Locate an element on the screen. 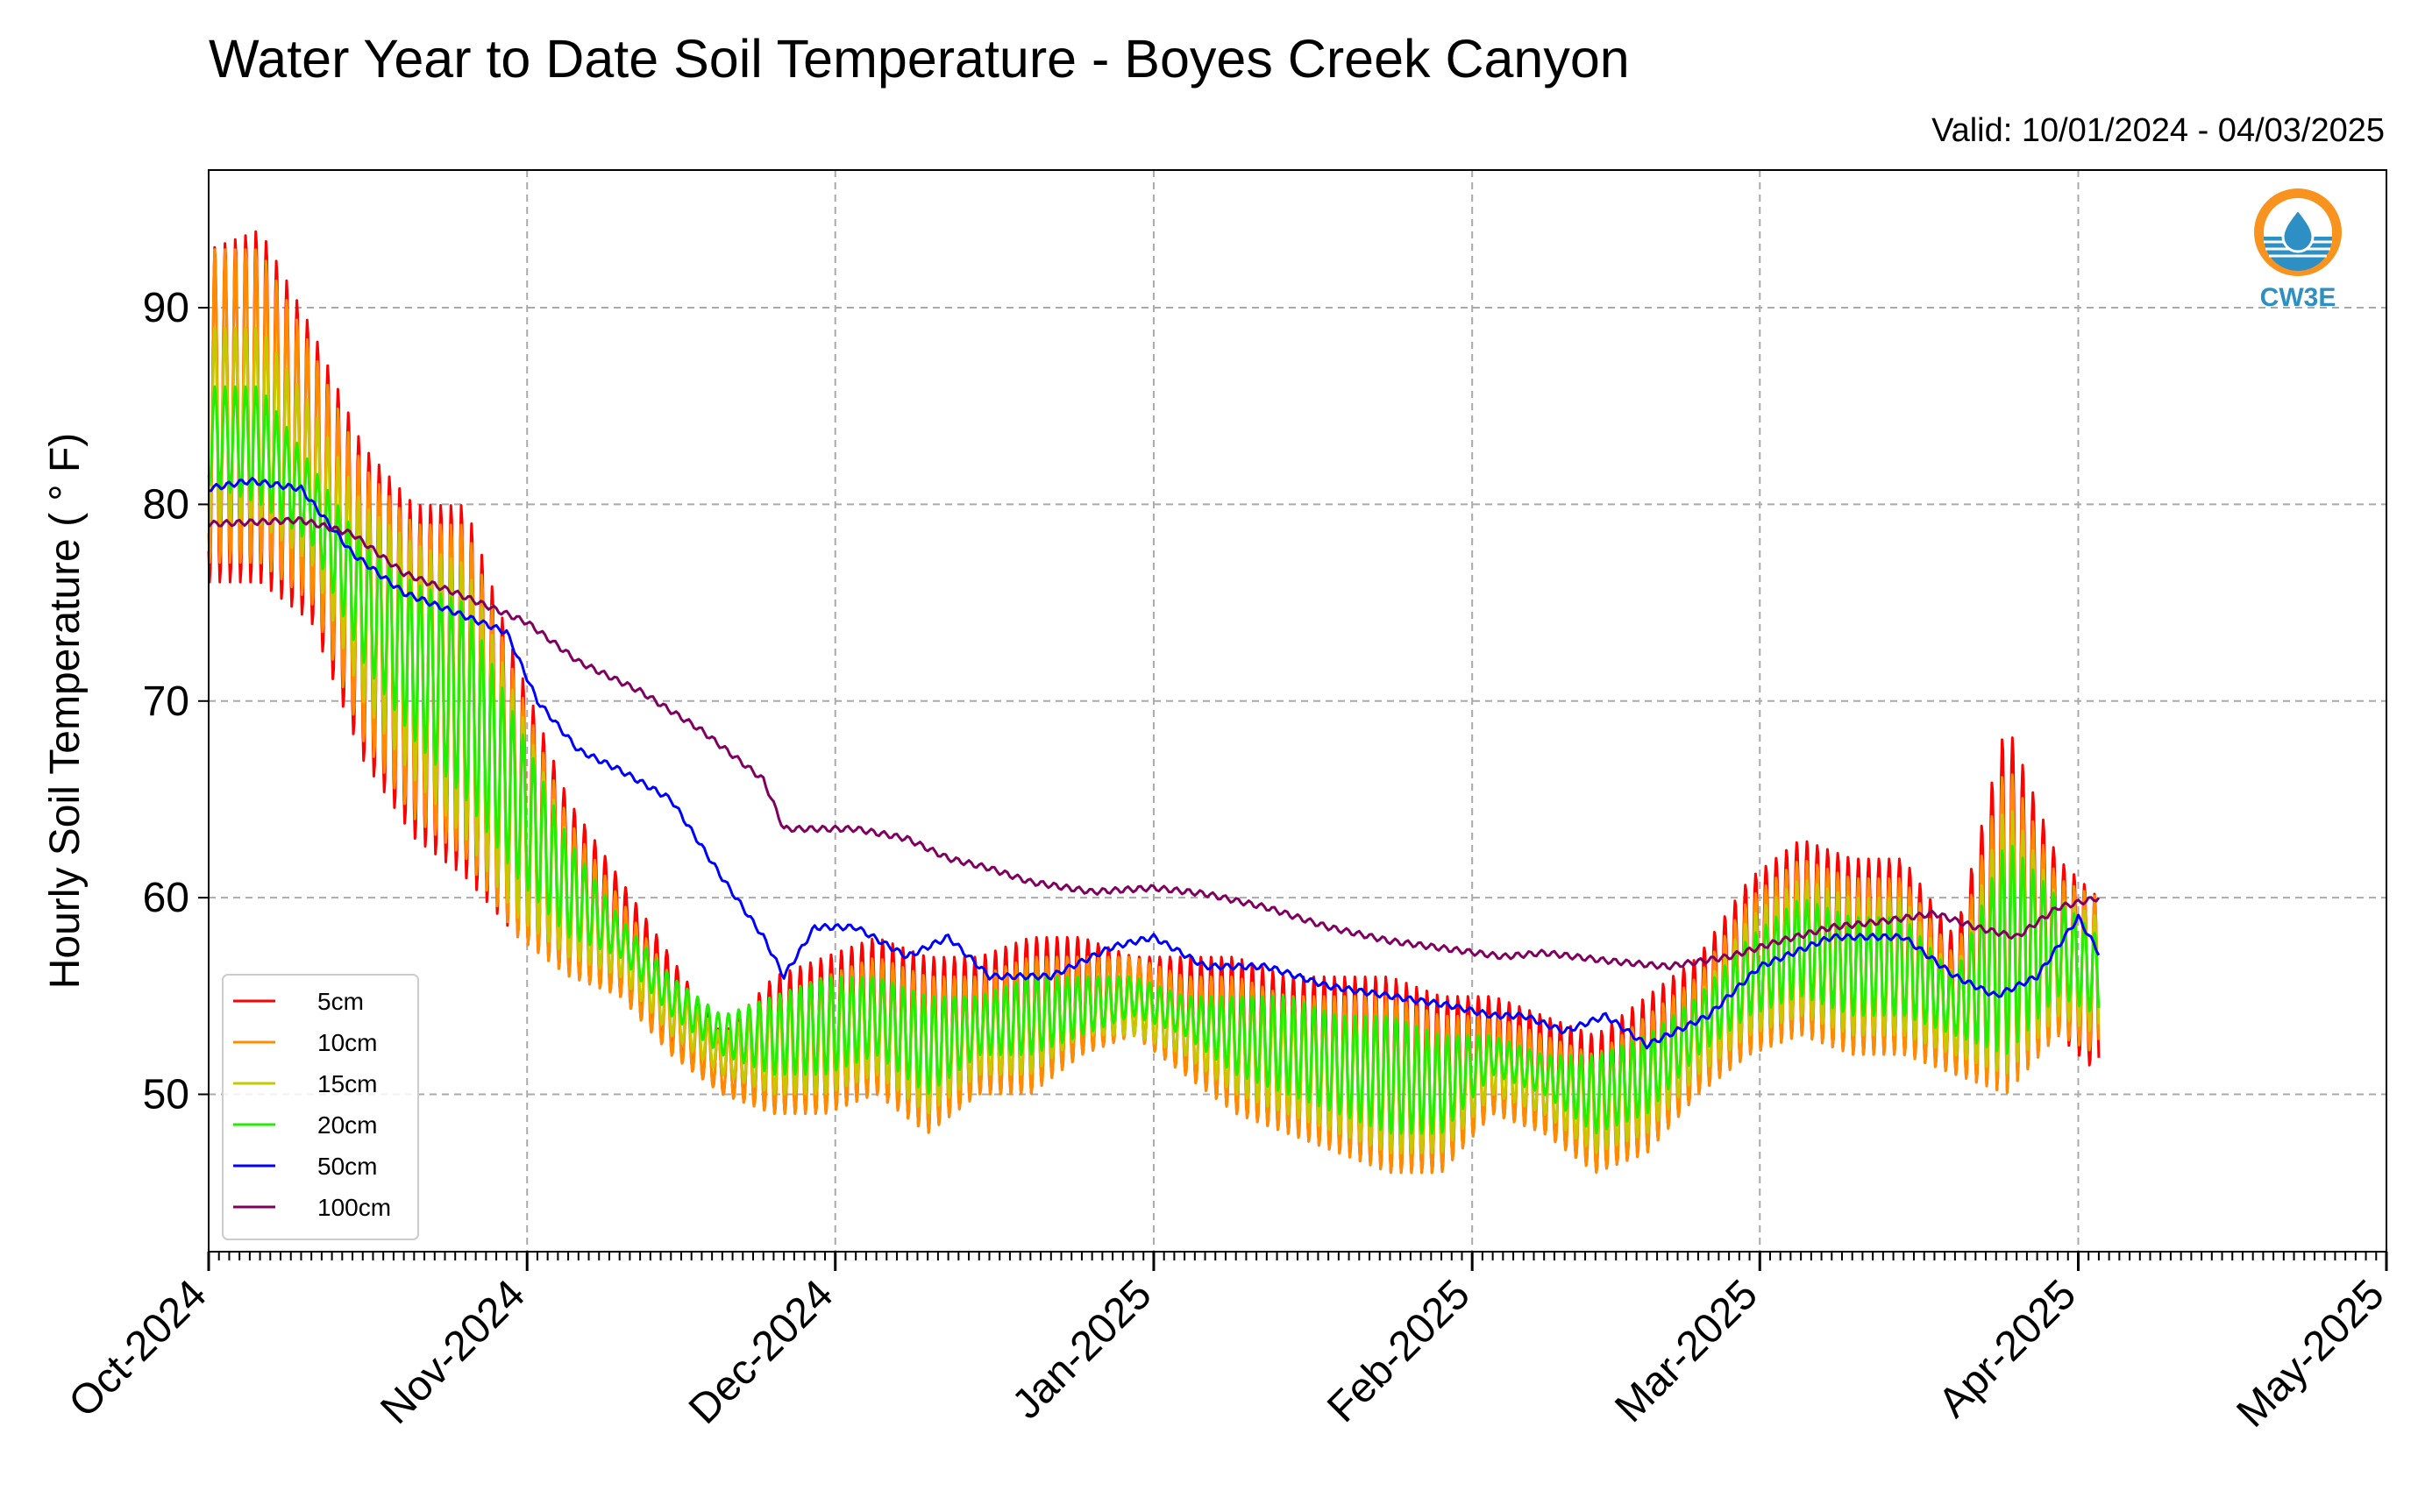 The image size is (2418, 1512). cw3e-logo: CW3E is located at coordinates (2298, 250).